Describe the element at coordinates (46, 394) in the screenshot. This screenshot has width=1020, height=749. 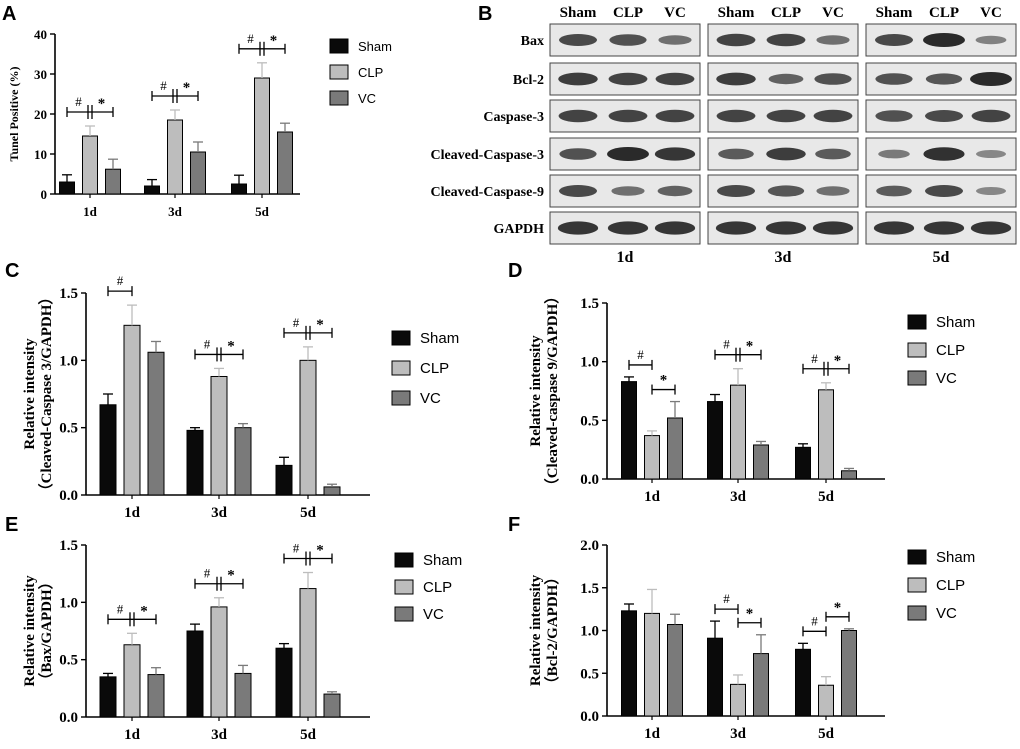
I see `y-axis-label-secondary: （Cleaved-Caspase 3/GAPDH）` at that location.